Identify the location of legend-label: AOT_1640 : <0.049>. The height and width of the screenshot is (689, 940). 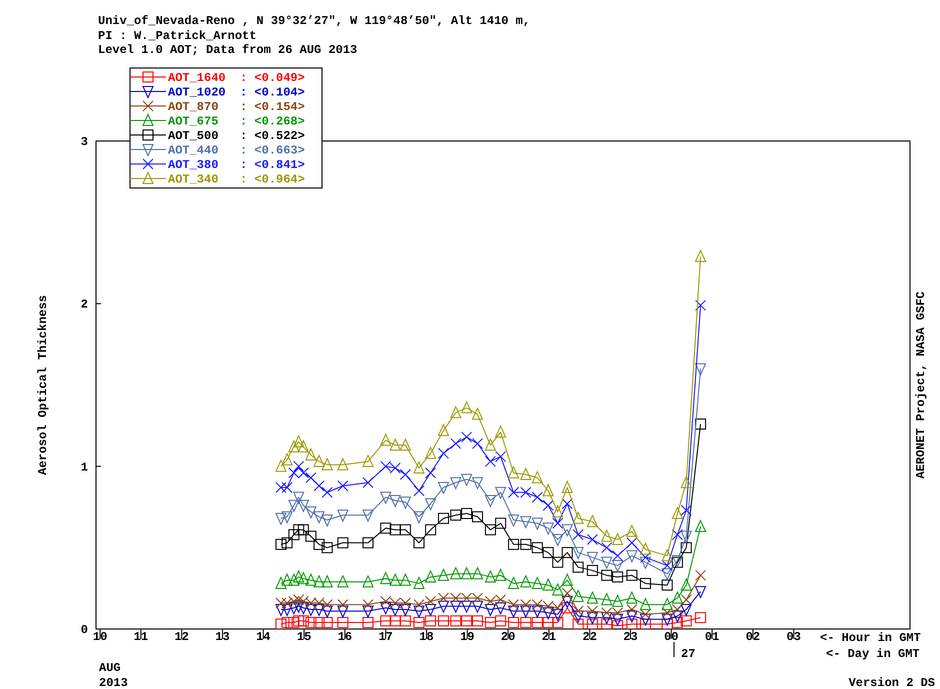
(236, 78).